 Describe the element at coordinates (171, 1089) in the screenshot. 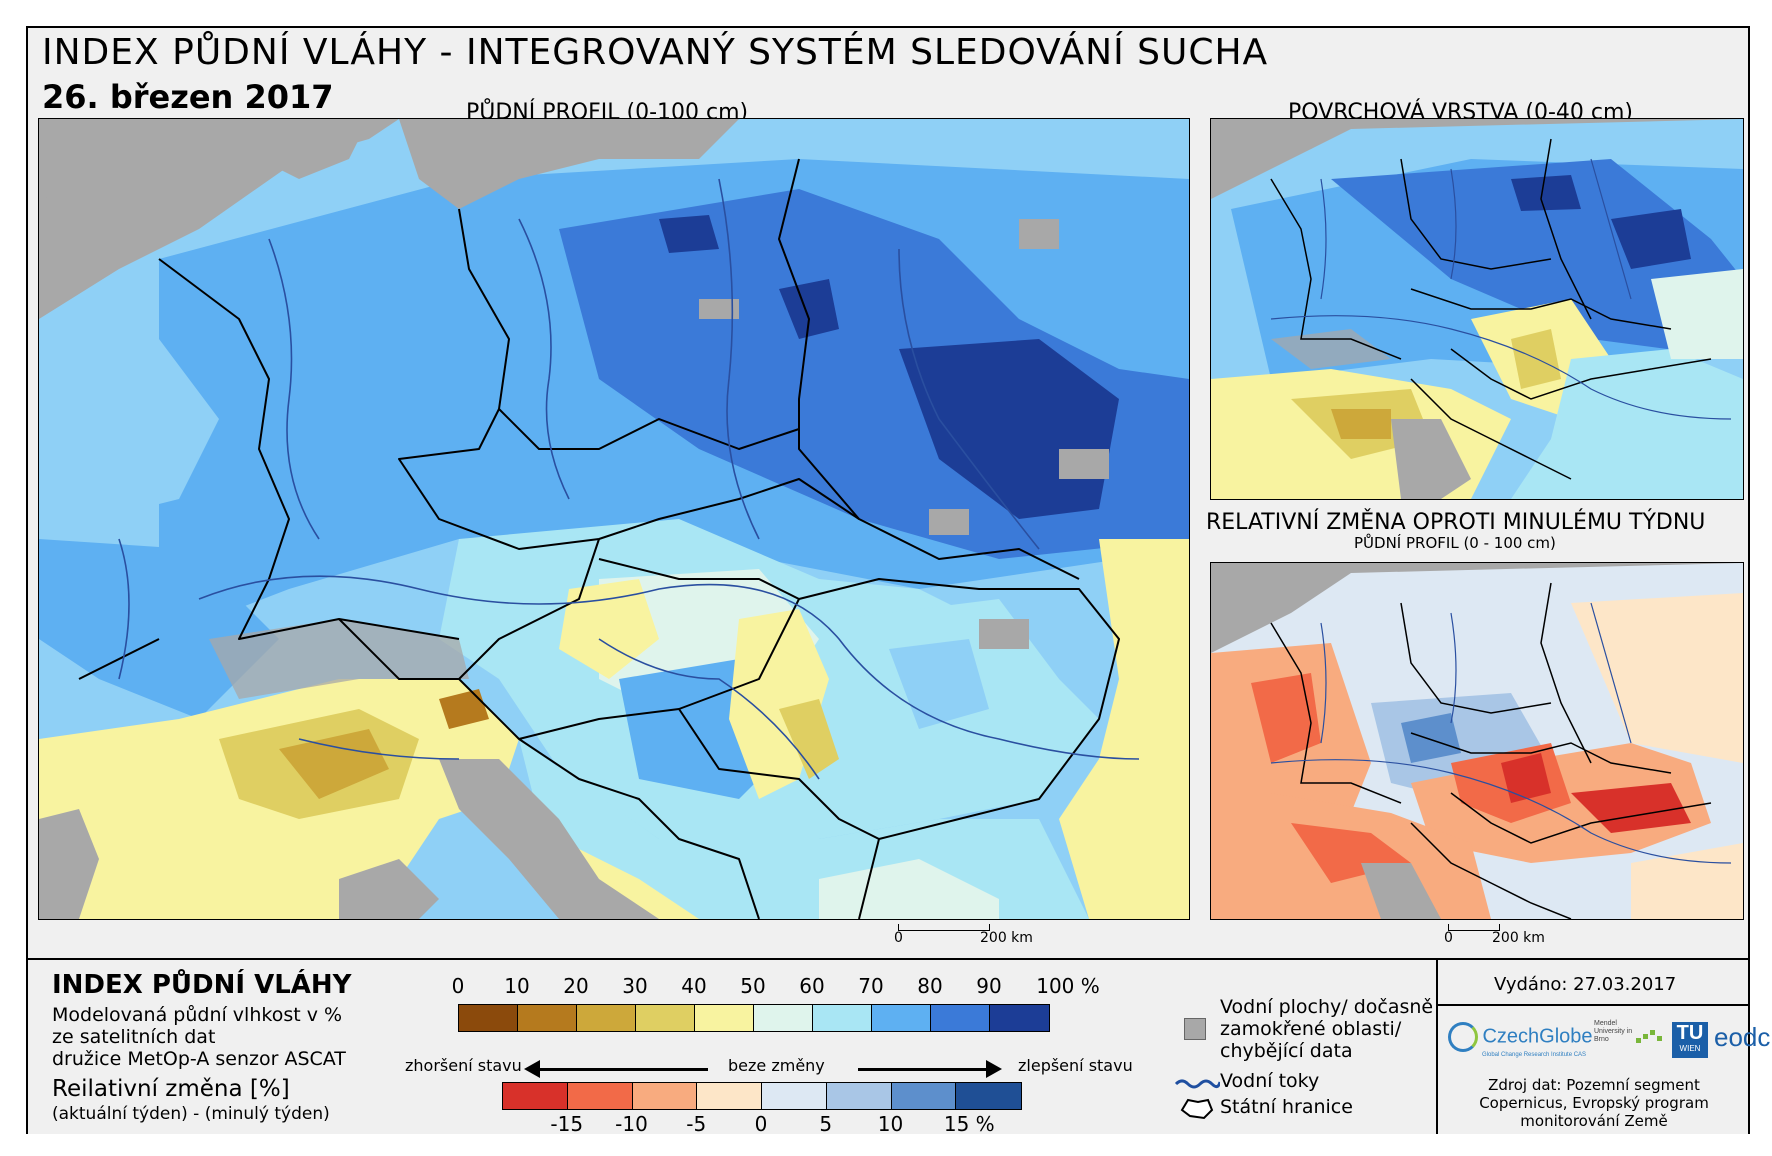

I see `legend-relative-title: Reilativní změna [%]` at that location.